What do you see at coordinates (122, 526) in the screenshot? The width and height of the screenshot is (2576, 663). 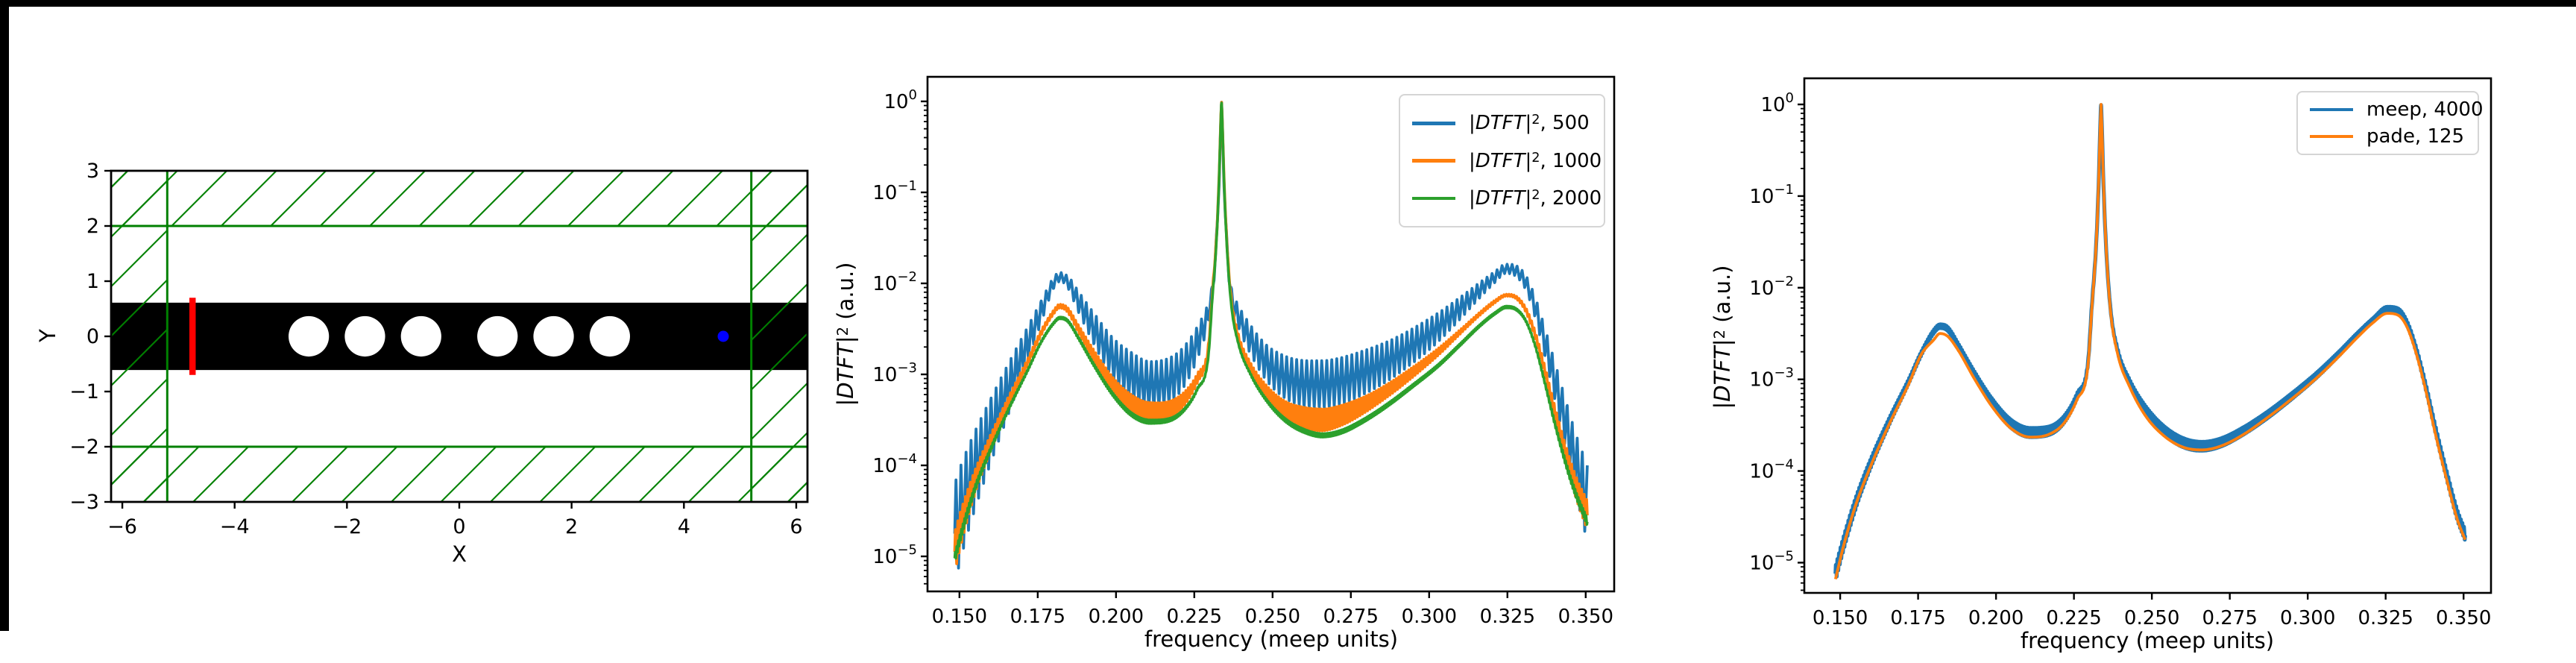 I see `x-tick-label: −6` at bounding box center [122, 526].